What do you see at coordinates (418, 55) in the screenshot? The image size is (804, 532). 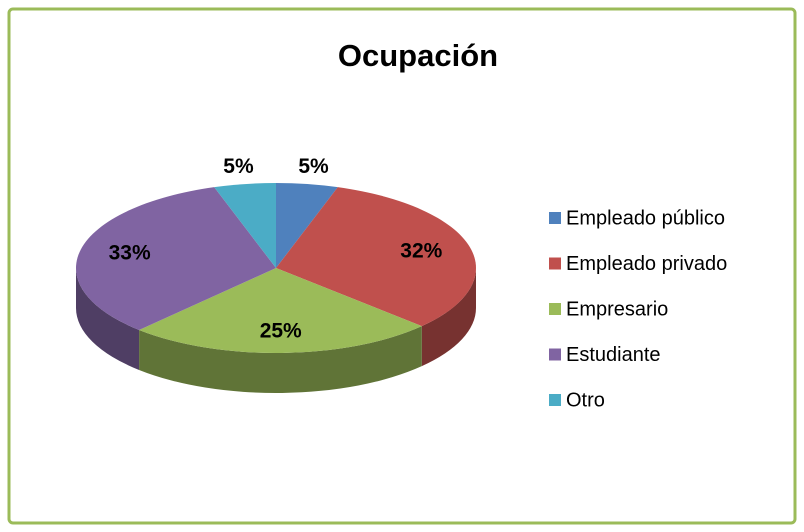 I see `chart-title: Ocupación` at bounding box center [418, 55].